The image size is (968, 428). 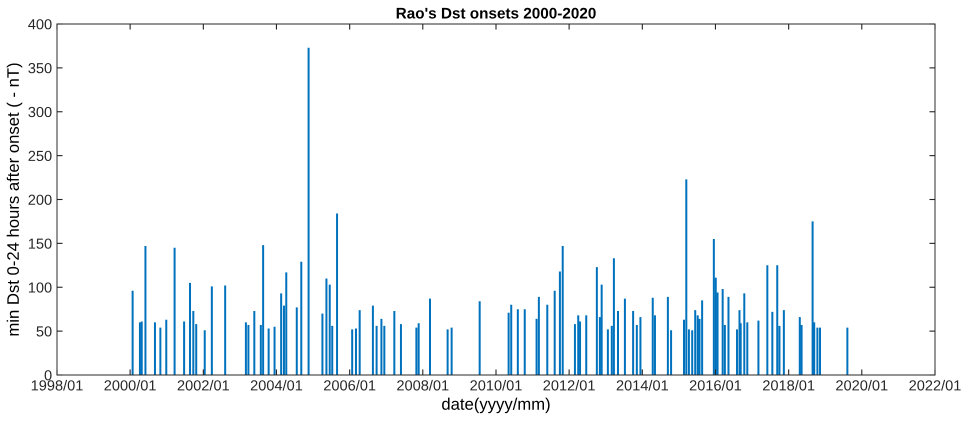 What do you see at coordinates (57, 385) in the screenshot?
I see `x-tick-label: 1998/01` at bounding box center [57, 385].